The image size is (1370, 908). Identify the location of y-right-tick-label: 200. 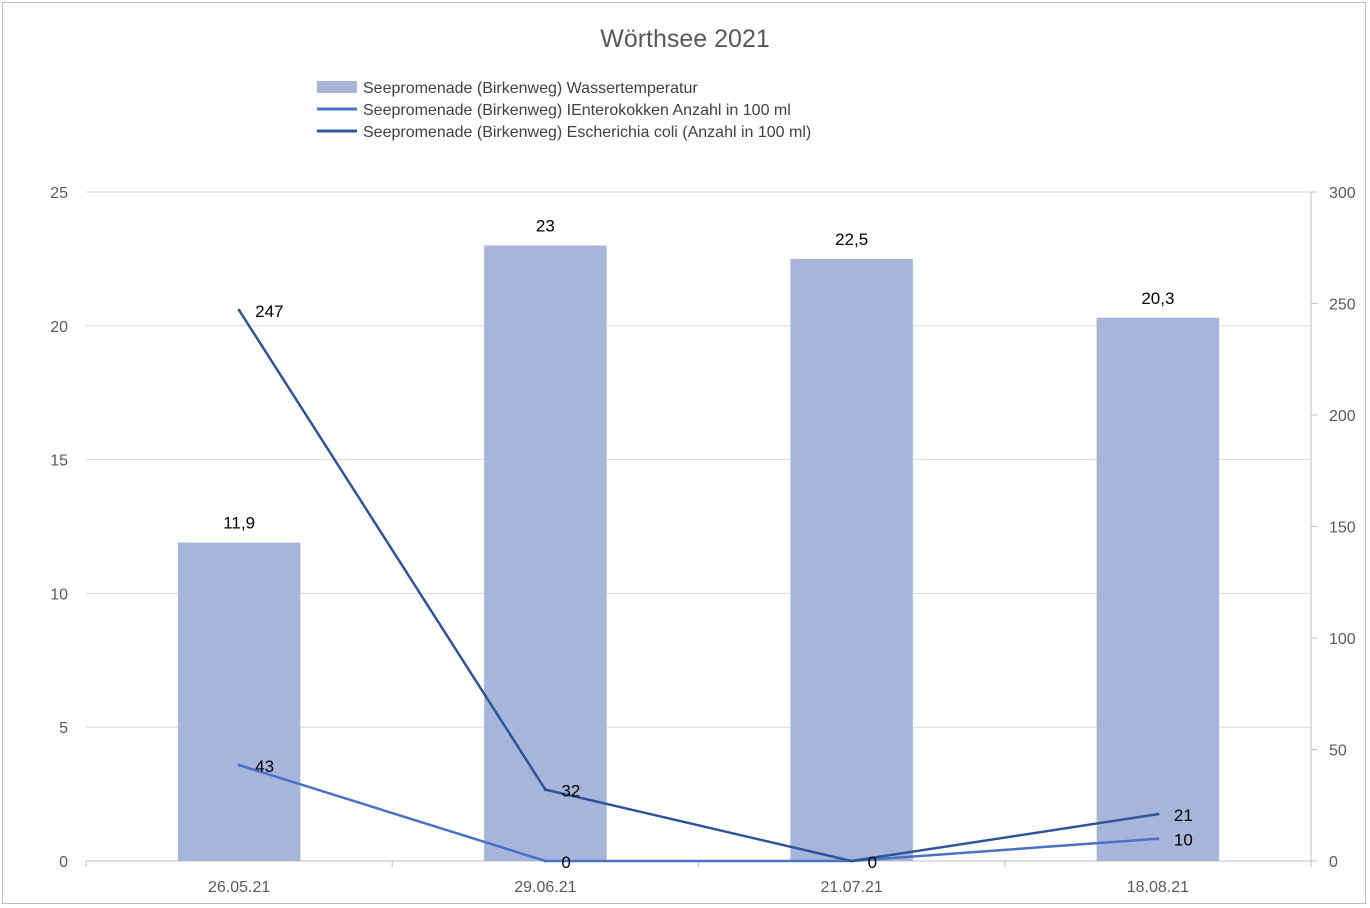
(1342, 416).